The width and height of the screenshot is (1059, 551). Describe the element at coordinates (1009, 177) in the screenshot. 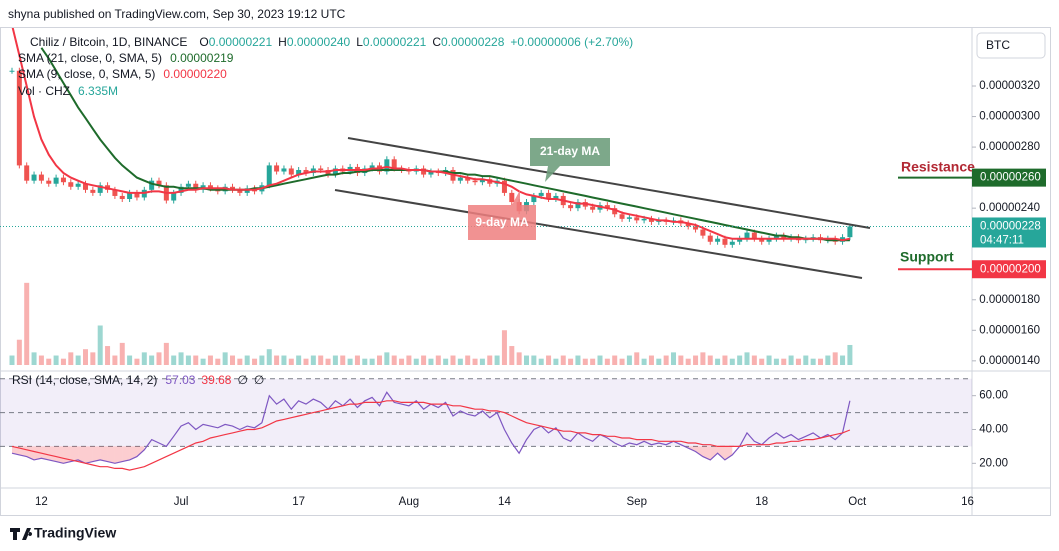

I see `price-level-box` at that location.